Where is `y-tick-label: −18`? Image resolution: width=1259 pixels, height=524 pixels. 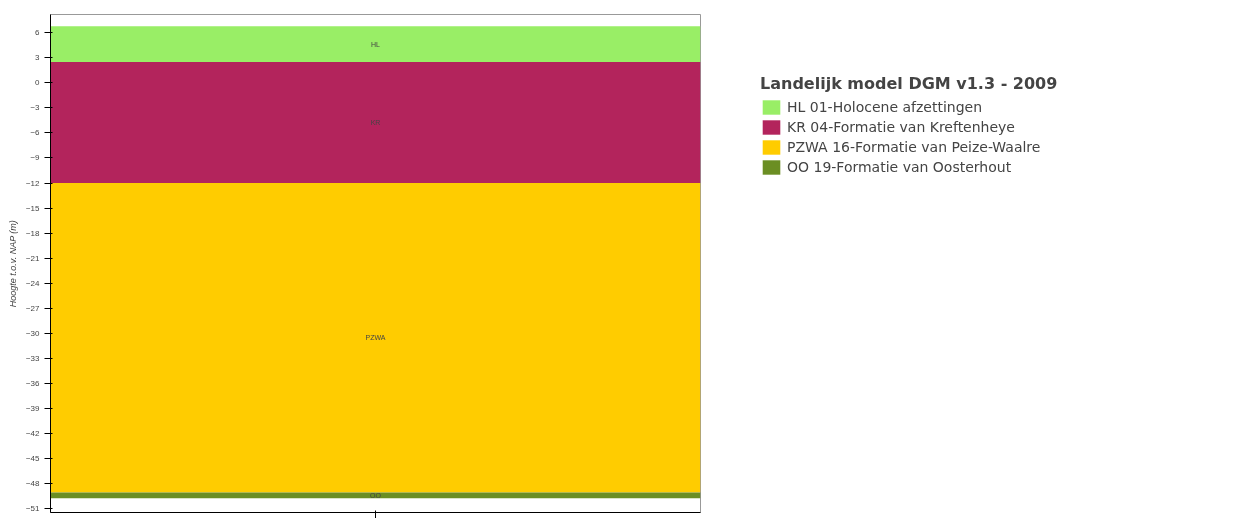
y-tick-label: −18 is located at coordinates (33, 233).